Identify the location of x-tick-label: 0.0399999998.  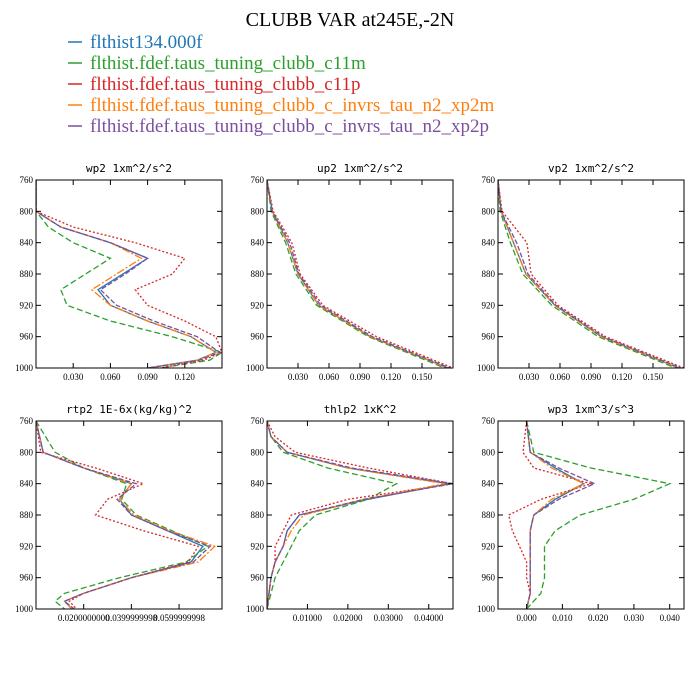
(132, 618).